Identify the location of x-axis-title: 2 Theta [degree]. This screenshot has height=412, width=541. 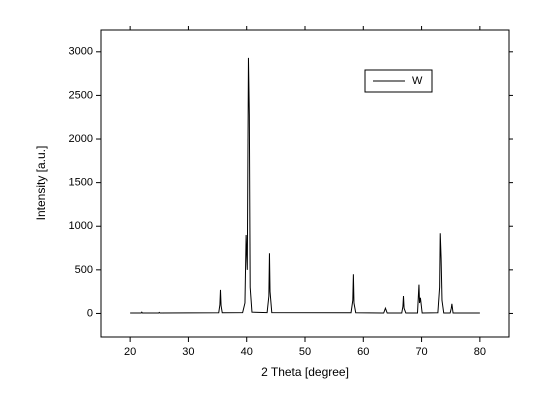
(305, 372).